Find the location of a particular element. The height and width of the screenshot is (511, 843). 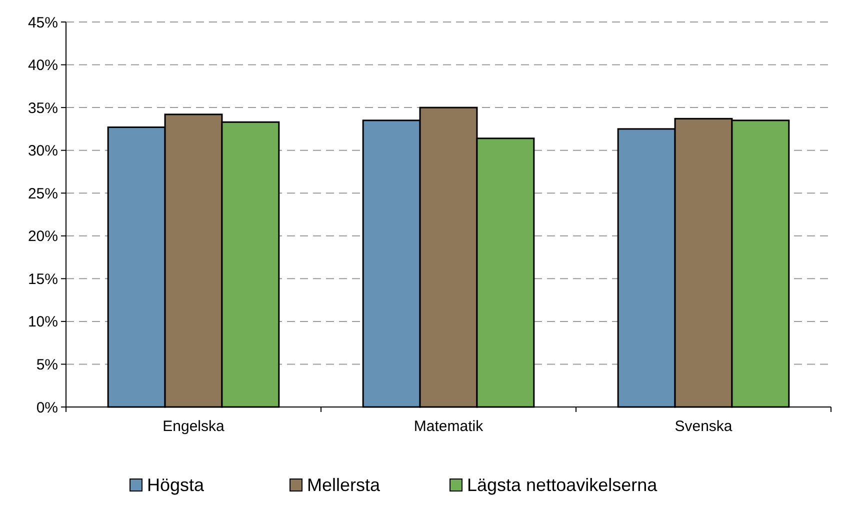

legend-label: Högsta is located at coordinates (176, 485).